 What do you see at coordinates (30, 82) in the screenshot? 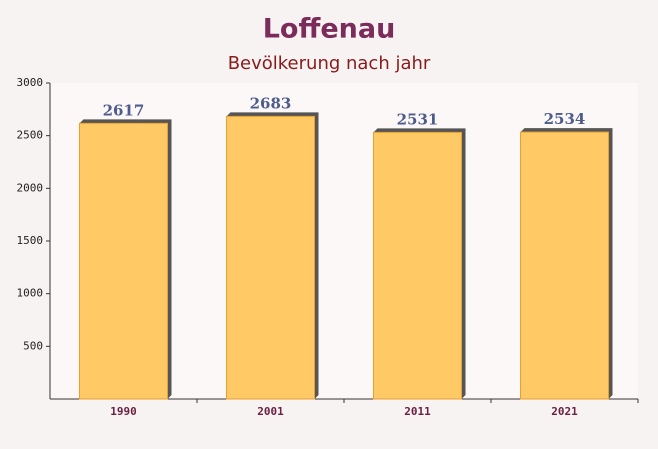
I see `y-tick-label: 3000` at bounding box center [30, 82].